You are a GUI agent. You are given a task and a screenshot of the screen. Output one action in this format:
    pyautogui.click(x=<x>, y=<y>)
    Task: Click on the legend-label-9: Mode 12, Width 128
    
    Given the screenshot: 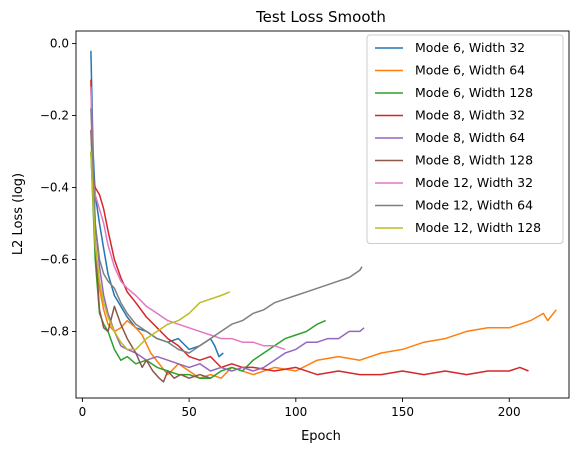 What is the action you would take?
    pyautogui.click(x=478, y=227)
    